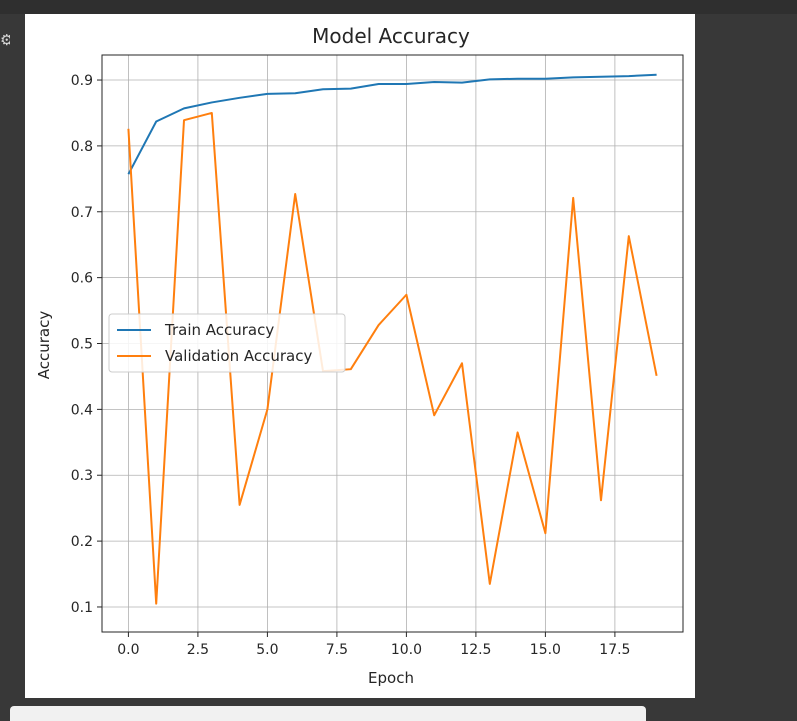 The height and width of the screenshot is (721, 797). What do you see at coordinates (406, 650) in the screenshot?
I see `x-tick-label: 10.0` at bounding box center [406, 650].